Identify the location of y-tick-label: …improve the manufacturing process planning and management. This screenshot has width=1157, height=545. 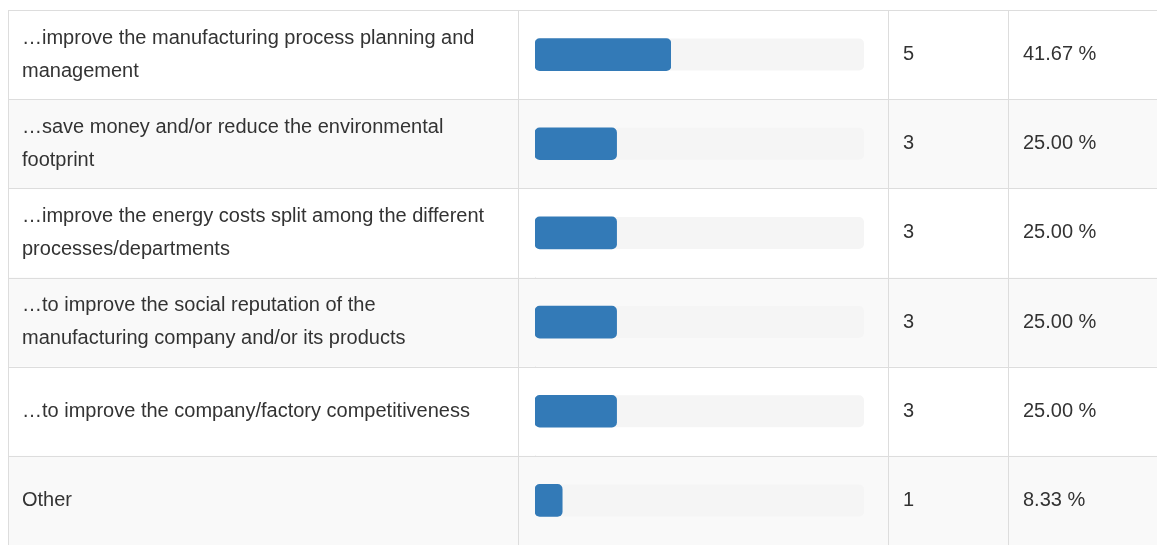
(248, 53).